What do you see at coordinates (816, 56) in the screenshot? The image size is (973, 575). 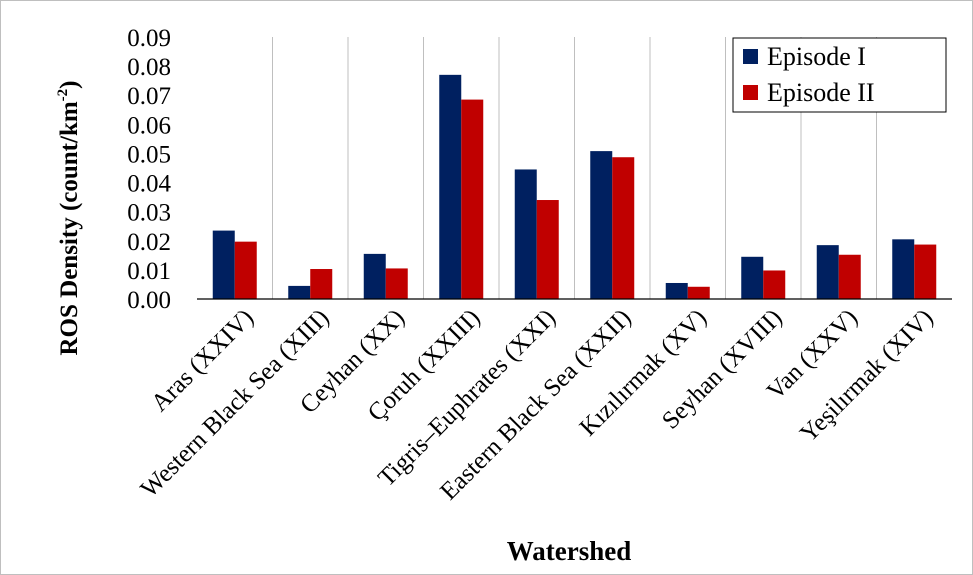 I see `legend-label-episode-1: Episode I` at bounding box center [816, 56].